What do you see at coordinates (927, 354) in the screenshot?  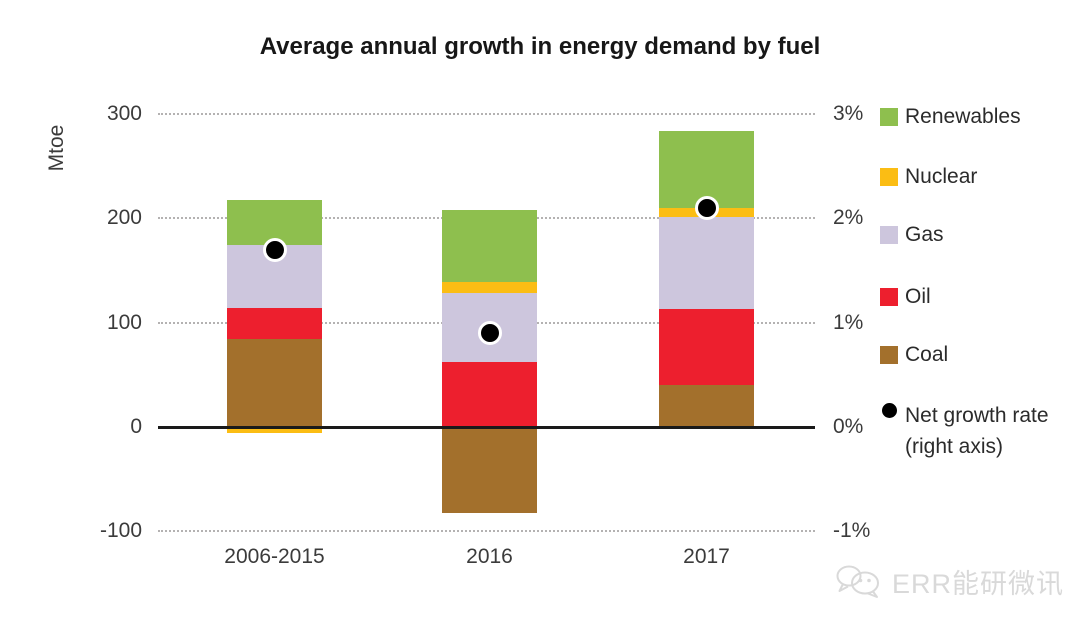 I see `legend-label: Coal` at bounding box center [927, 354].